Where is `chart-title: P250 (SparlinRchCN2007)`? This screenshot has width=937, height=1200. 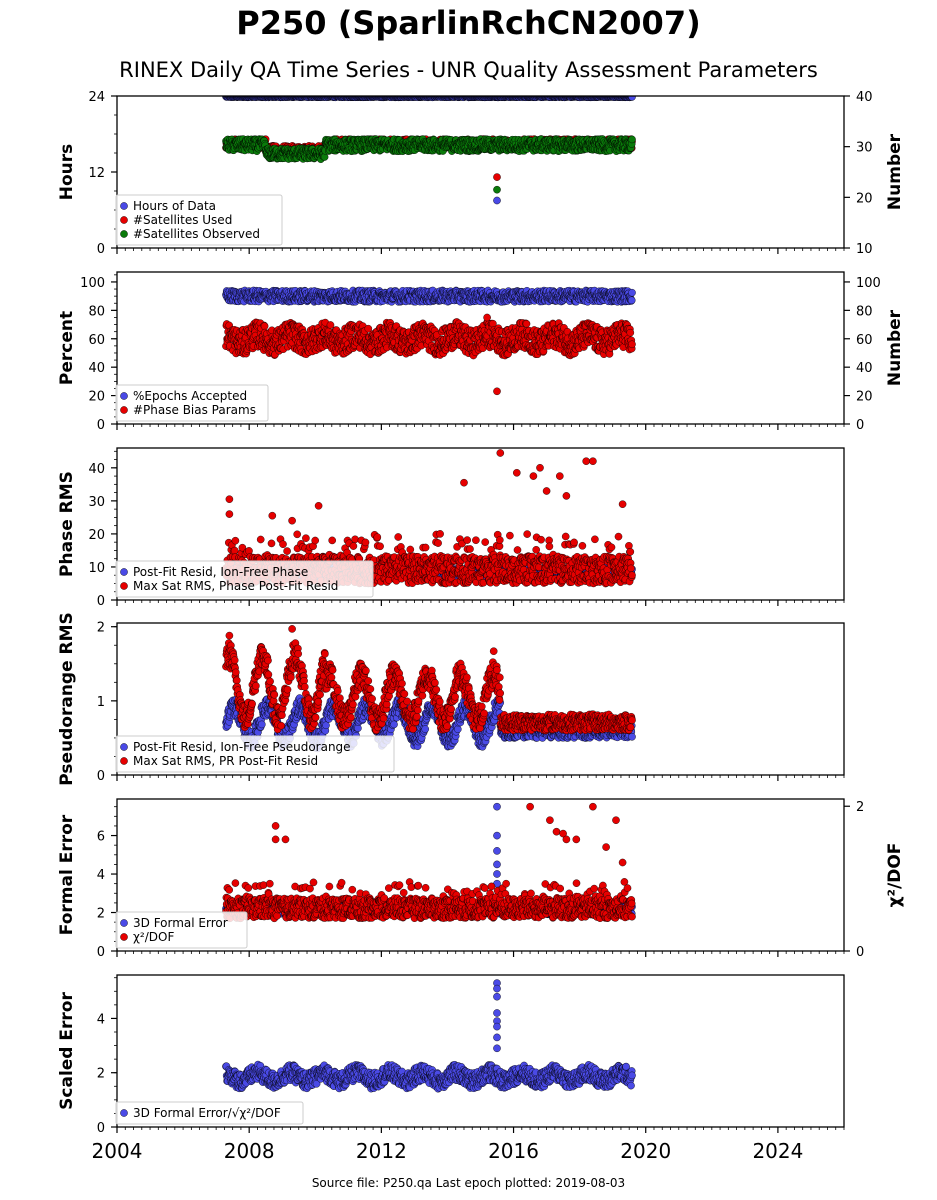 chart-title: P250 (SparlinRchCN2007) is located at coordinates (468, 23).